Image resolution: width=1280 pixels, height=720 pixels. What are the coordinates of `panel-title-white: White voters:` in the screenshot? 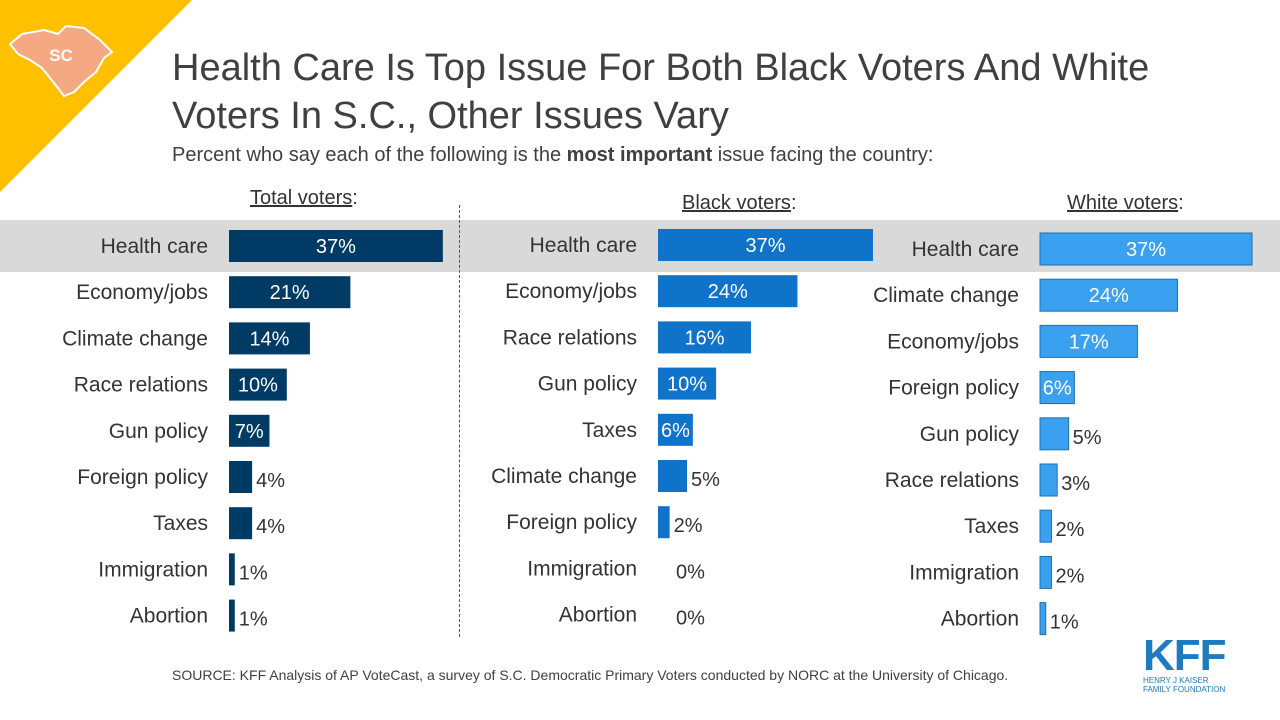 It's located at (1125, 203).